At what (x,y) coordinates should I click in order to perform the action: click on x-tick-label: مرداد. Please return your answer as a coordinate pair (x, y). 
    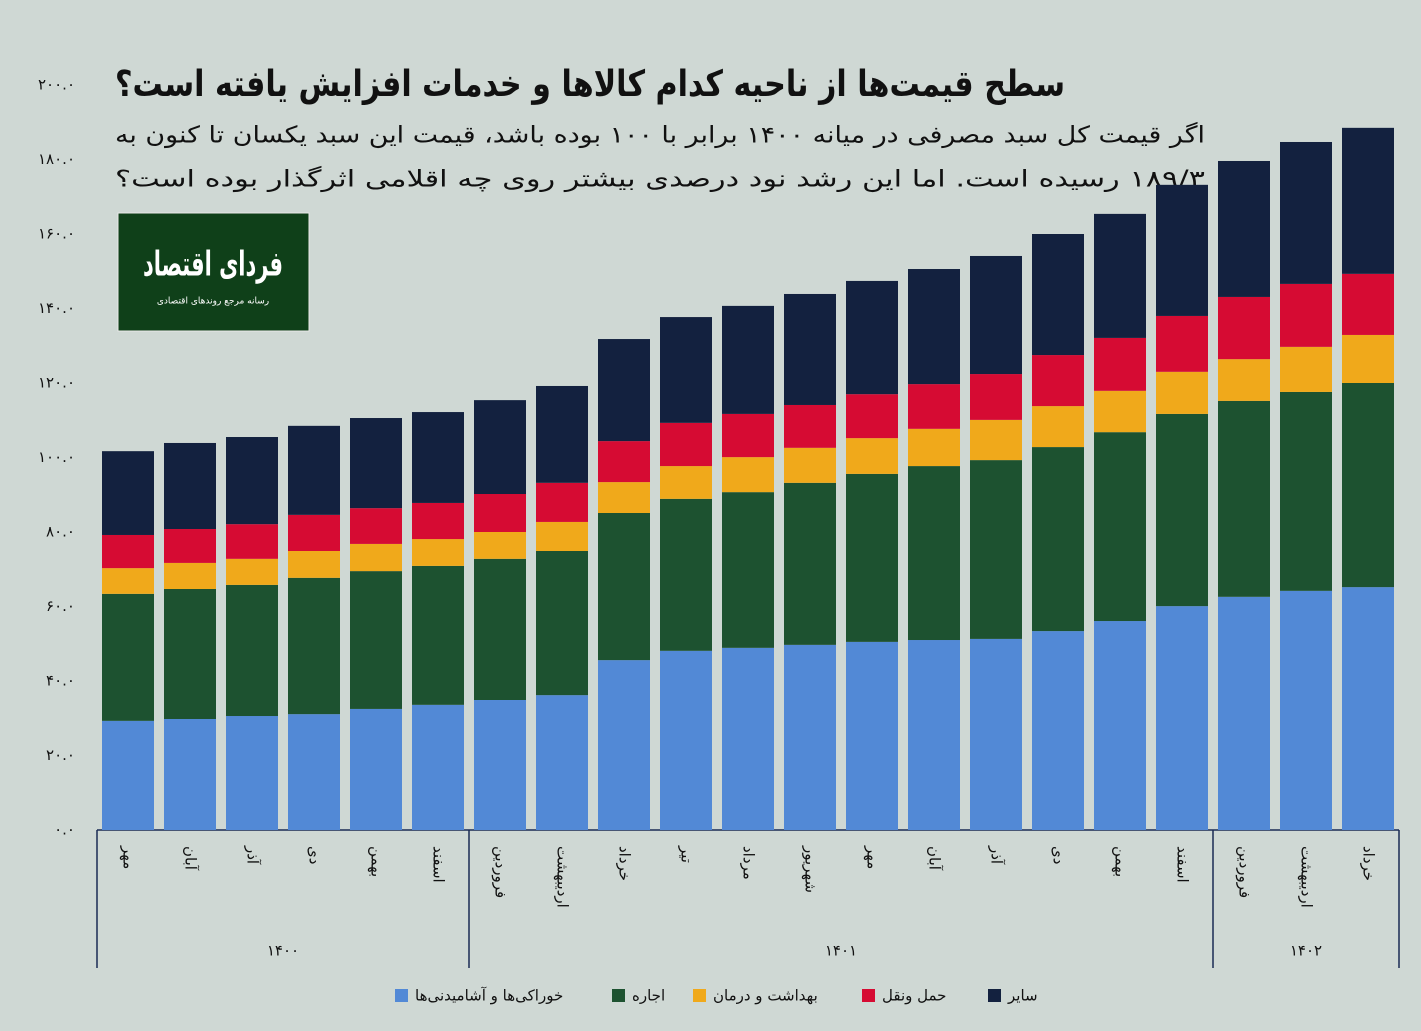
    Looking at the image, I should click on (749, 863).